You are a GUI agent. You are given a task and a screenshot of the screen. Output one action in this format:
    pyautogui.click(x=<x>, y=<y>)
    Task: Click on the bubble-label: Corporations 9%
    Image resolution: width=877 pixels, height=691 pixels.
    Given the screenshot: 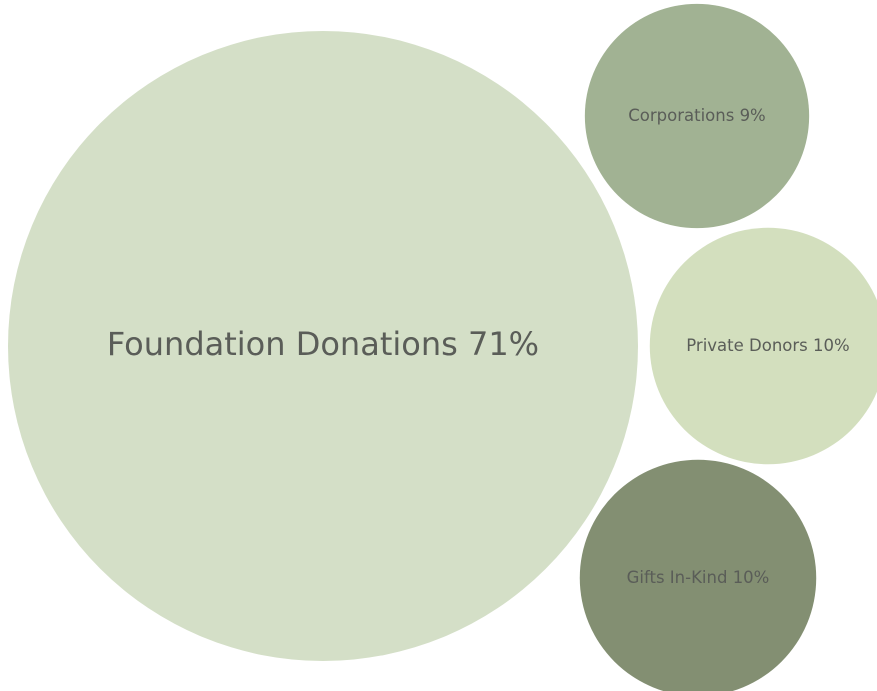 What is the action you would take?
    pyautogui.click(x=697, y=115)
    